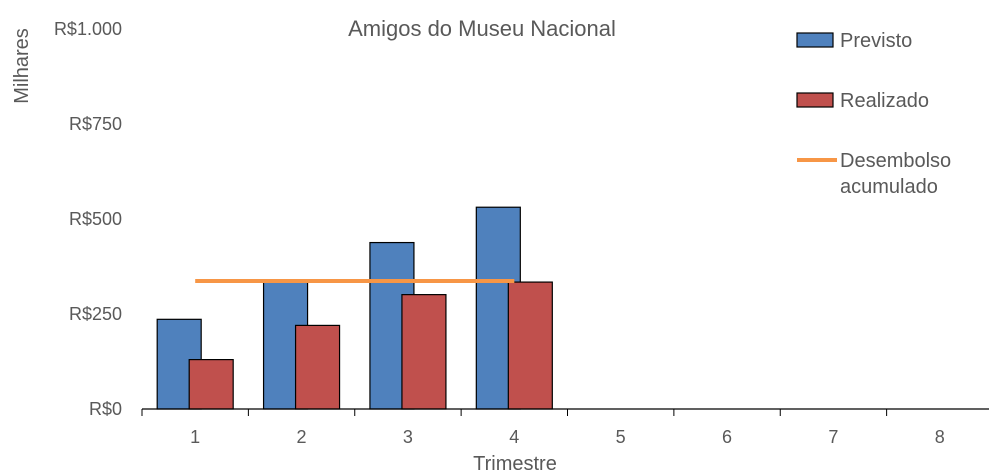 This screenshot has height=473, width=989. Describe the element at coordinates (22, 66) in the screenshot. I see `y-axis-title: Milhares` at that location.